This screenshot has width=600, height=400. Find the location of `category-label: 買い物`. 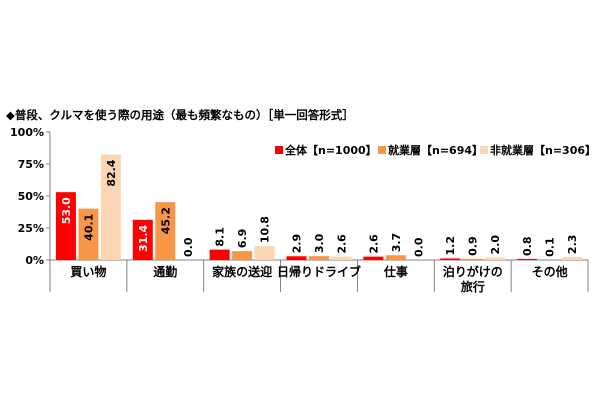

category-label: 買い物 is located at coordinates (88, 271).